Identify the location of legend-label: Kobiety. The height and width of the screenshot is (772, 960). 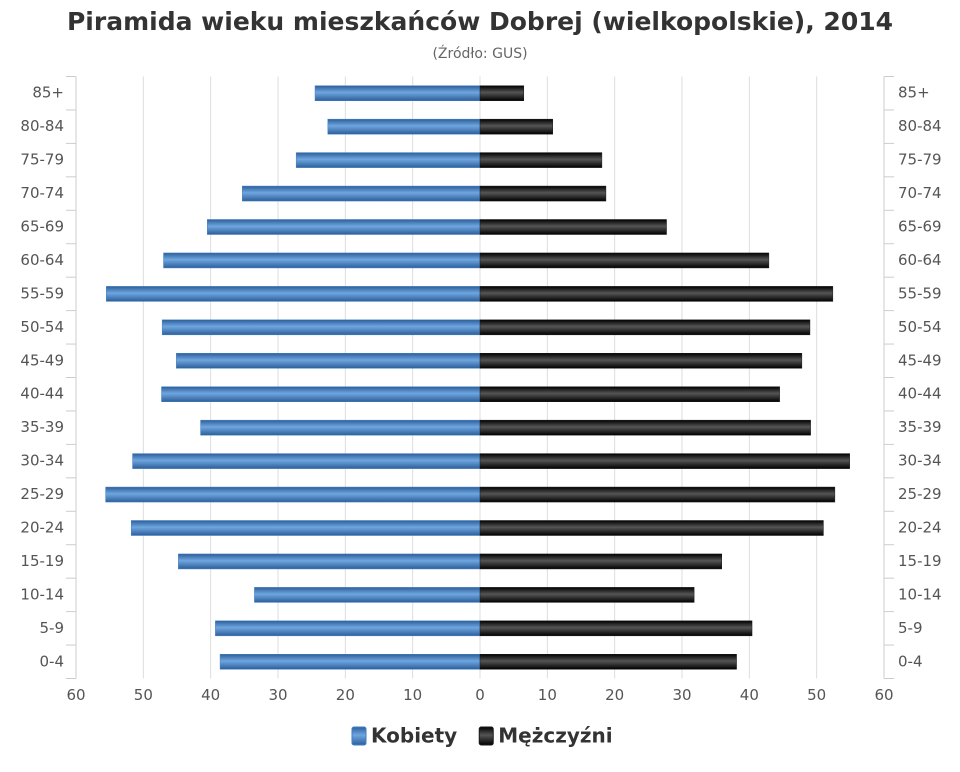
(414, 736).